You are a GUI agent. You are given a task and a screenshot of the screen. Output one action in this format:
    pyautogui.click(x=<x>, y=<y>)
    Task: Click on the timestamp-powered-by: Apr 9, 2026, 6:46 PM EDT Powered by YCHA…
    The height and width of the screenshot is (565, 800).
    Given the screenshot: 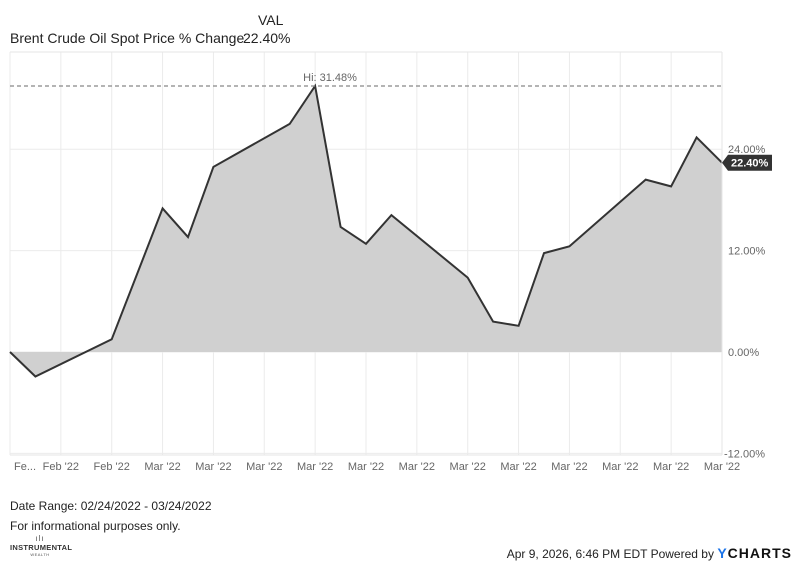 What is the action you would take?
    pyautogui.click(x=649, y=553)
    